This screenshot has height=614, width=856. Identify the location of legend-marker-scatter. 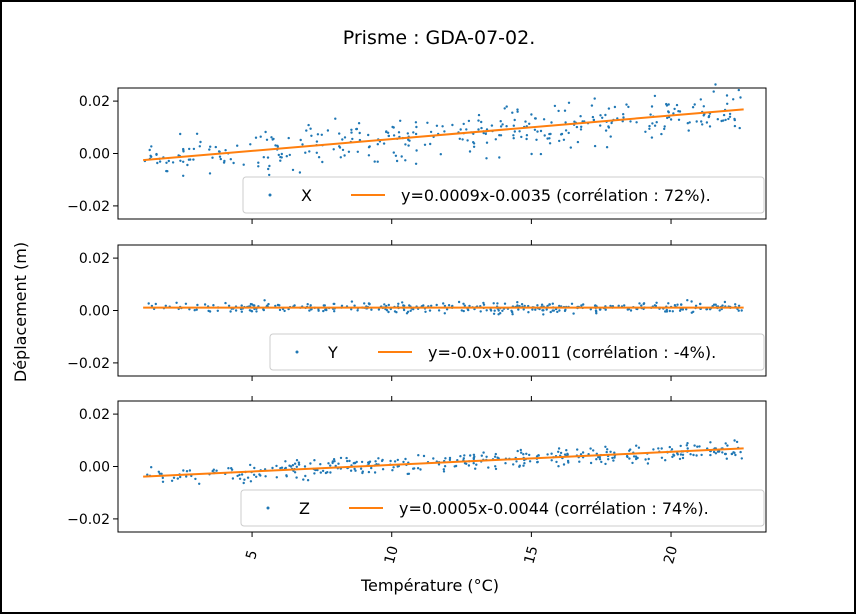
(268, 508).